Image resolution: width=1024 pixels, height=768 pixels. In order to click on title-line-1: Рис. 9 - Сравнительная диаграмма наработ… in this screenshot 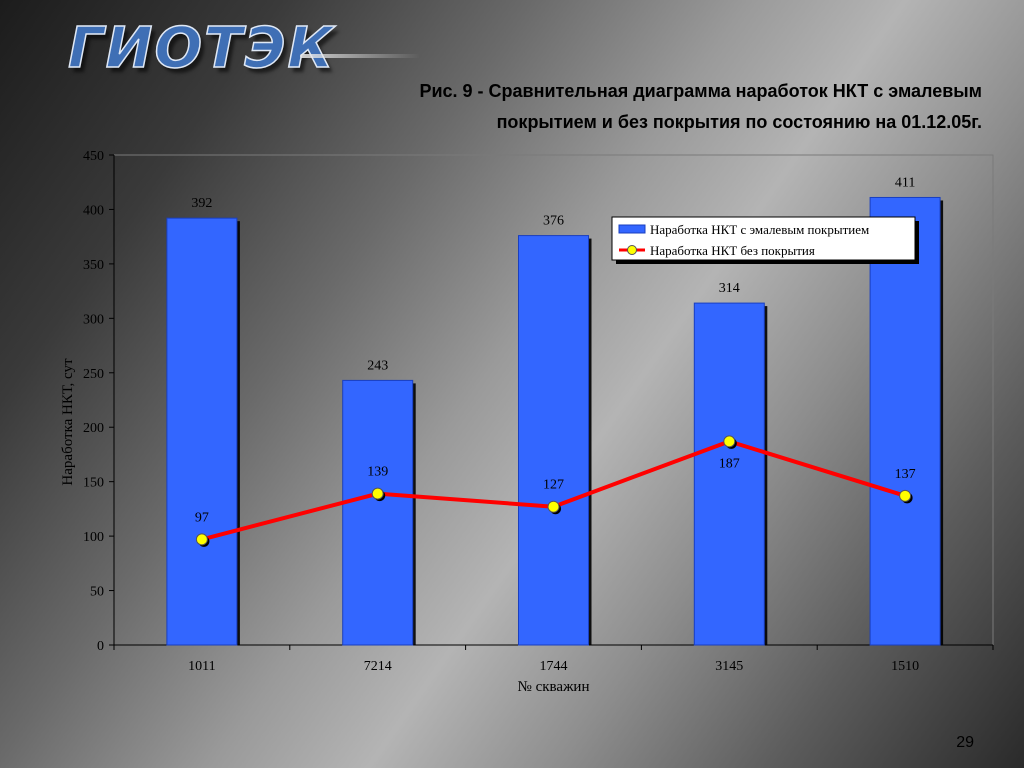, I will do `click(700, 91)`.